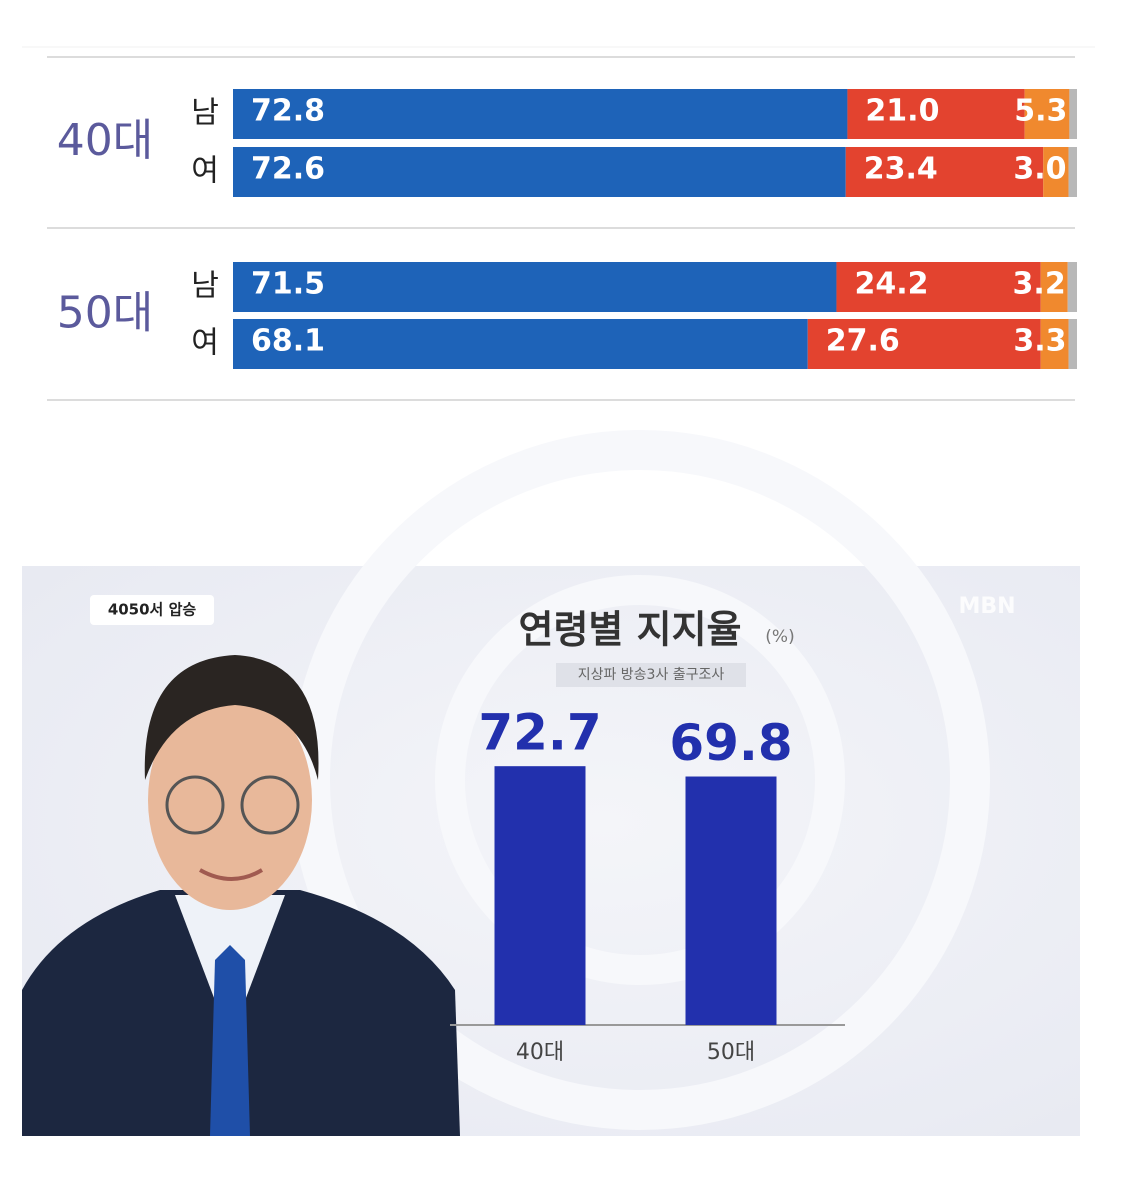 This screenshot has width=1126, height=1200. Describe the element at coordinates (731, 1052) in the screenshot. I see `x-tick-label: 50대` at that location.